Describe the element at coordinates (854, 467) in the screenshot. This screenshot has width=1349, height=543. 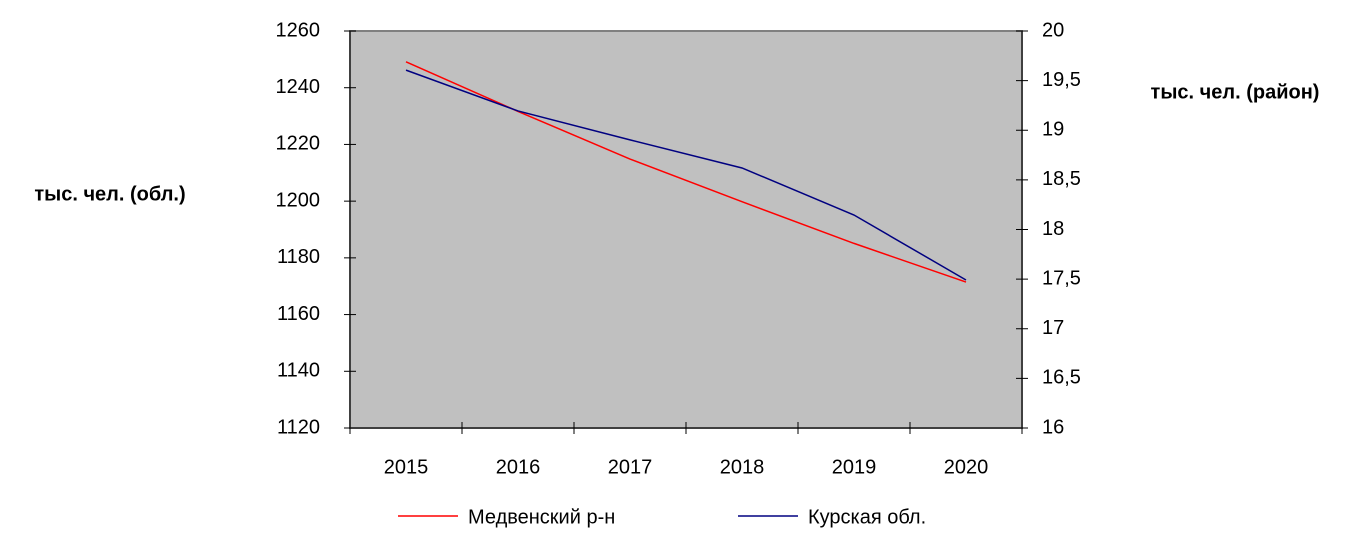
I see `x-tick-label: 2019` at that location.